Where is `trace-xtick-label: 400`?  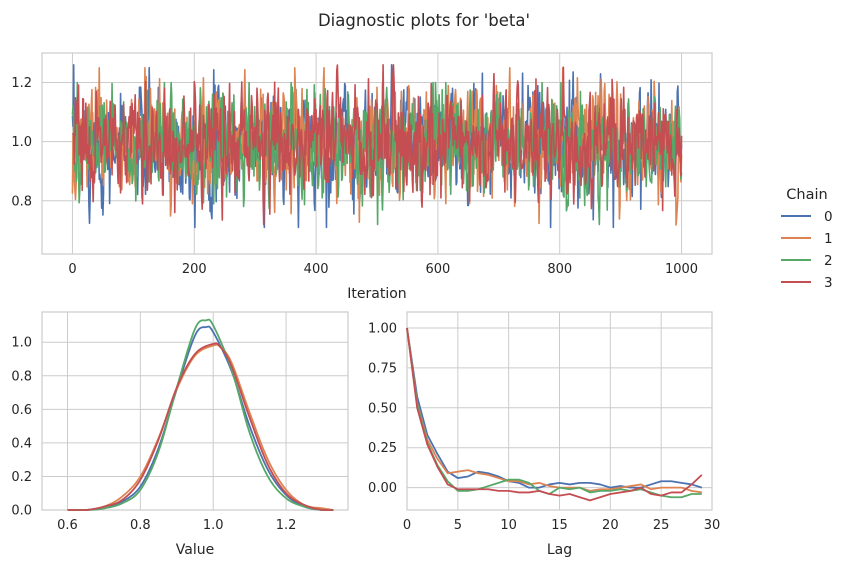
trace-xtick-label: 400 is located at coordinates (316, 269).